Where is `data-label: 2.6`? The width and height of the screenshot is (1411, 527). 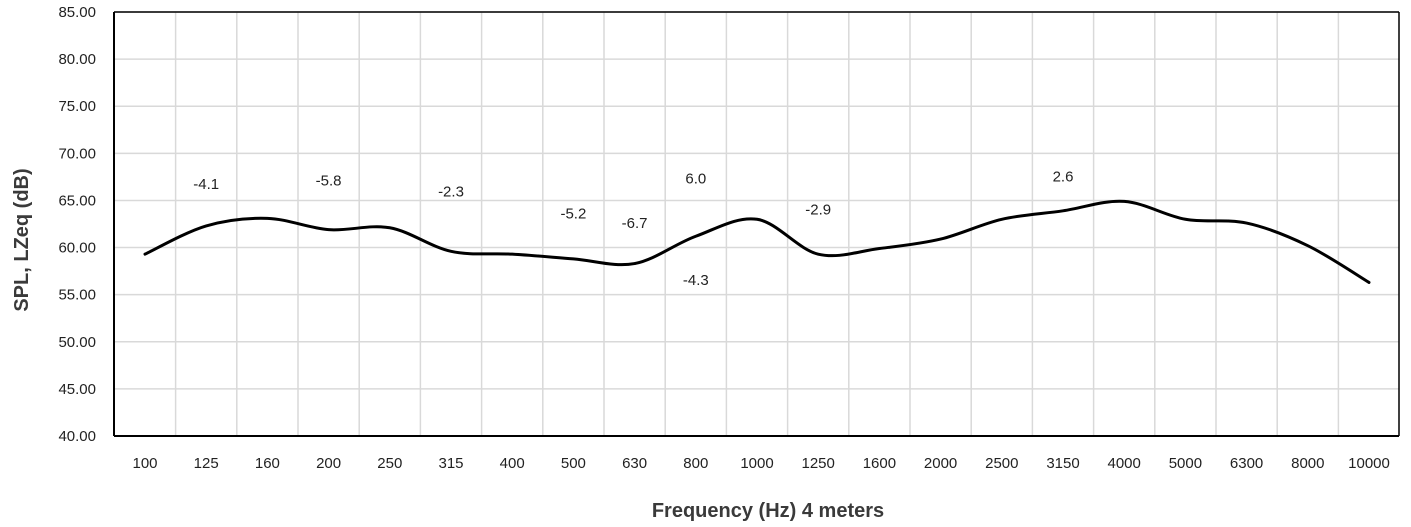 data-label: 2.6 is located at coordinates (1063, 177).